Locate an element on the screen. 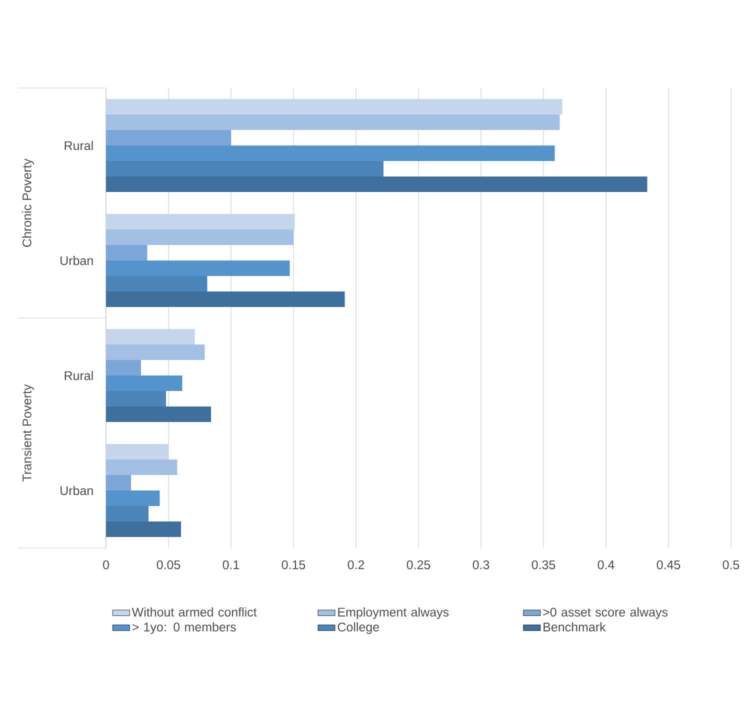 Image resolution: width=747 pixels, height=702 pixels. legend-label: Without armed conflict is located at coordinates (194, 612).